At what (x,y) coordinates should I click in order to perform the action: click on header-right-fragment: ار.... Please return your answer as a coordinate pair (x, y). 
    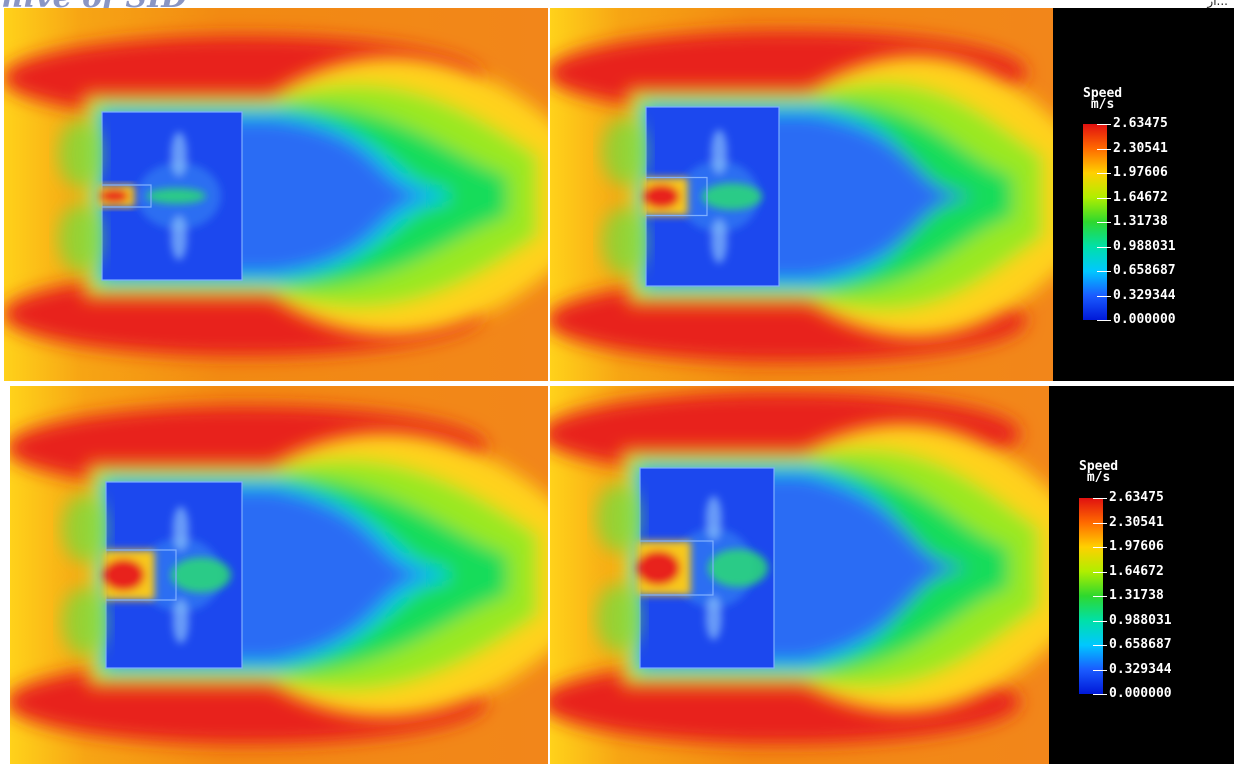
    Looking at the image, I should click on (1217, 4).